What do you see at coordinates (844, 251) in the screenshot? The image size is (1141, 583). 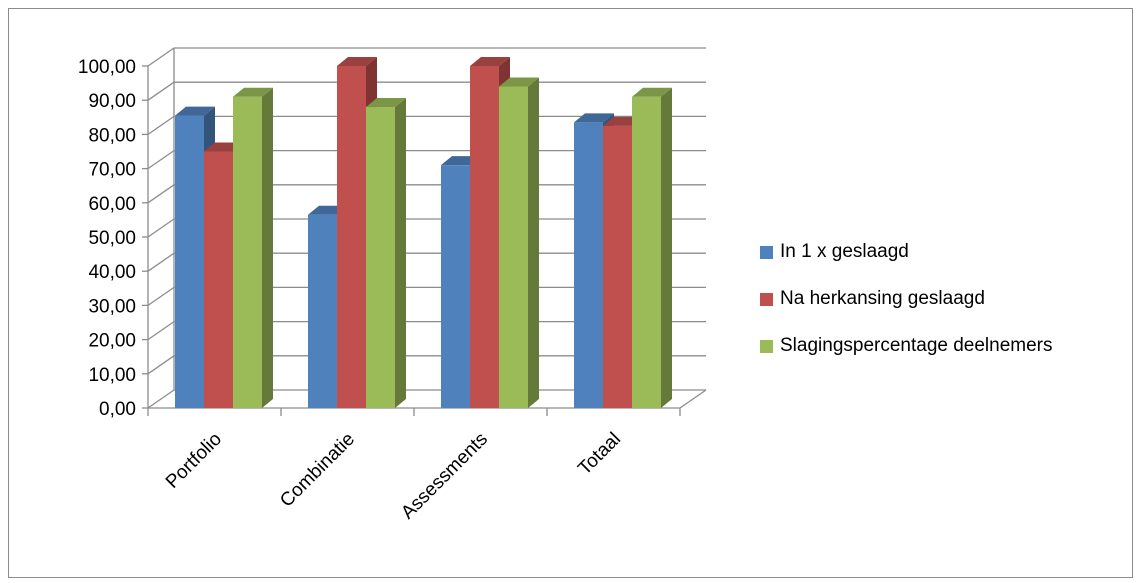 I see `legend-label-series-1: In 1 x geslaagd` at bounding box center [844, 251].